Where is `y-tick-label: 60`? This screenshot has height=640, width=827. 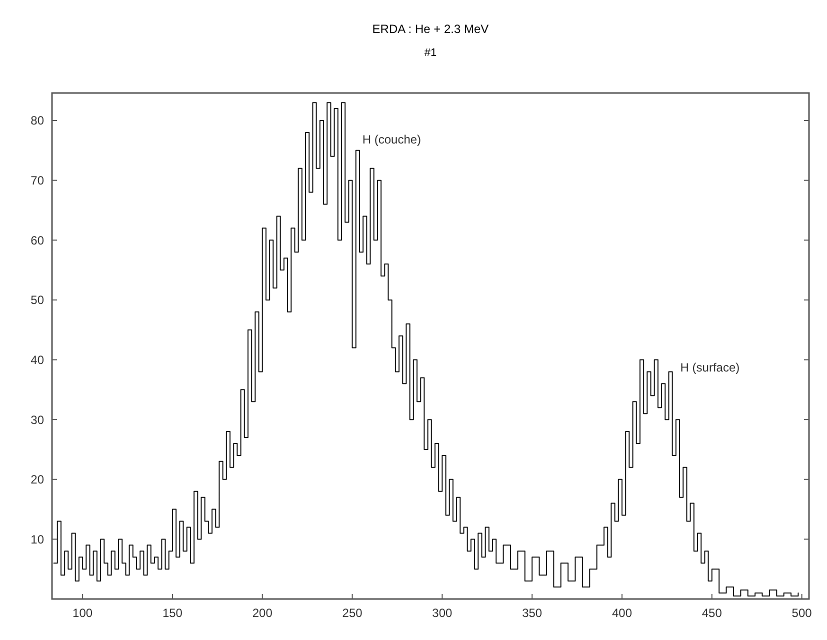 y-tick-label: 60 is located at coordinates (37, 240).